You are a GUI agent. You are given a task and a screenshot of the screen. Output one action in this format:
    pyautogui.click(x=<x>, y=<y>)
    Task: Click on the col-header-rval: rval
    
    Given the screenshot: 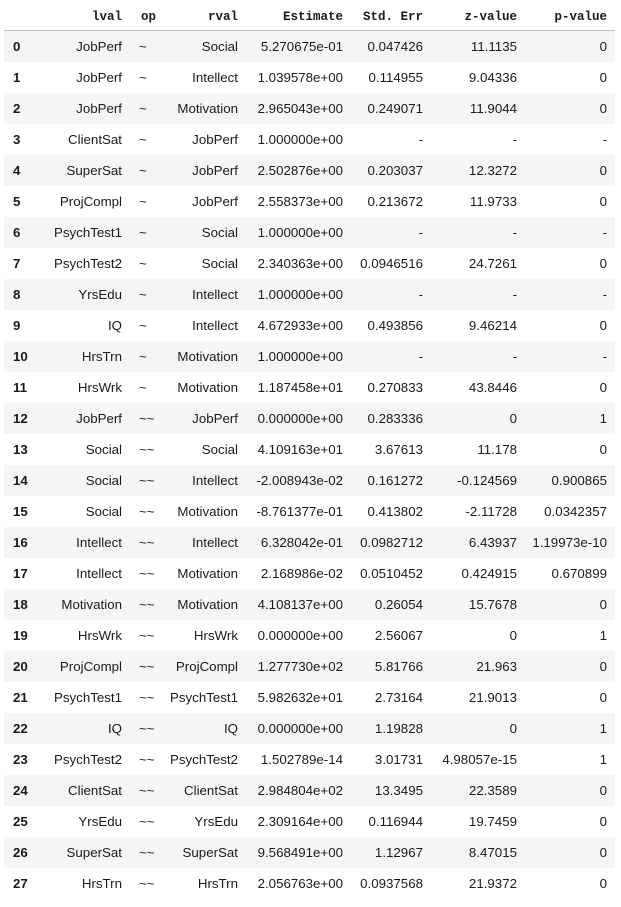 What is the action you would take?
    pyautogui.click(x=205, y=17)
    